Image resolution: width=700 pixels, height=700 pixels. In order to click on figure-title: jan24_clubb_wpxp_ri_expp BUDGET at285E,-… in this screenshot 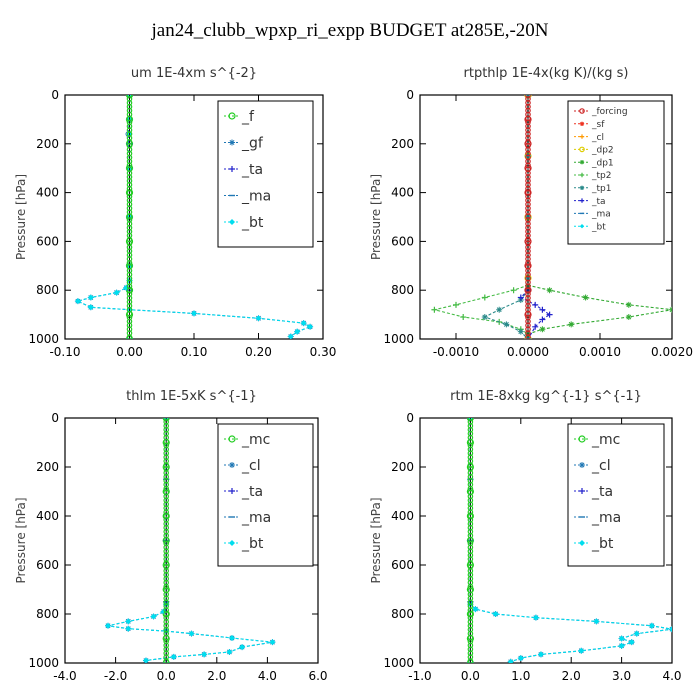, I will do `click(350, 30)`.